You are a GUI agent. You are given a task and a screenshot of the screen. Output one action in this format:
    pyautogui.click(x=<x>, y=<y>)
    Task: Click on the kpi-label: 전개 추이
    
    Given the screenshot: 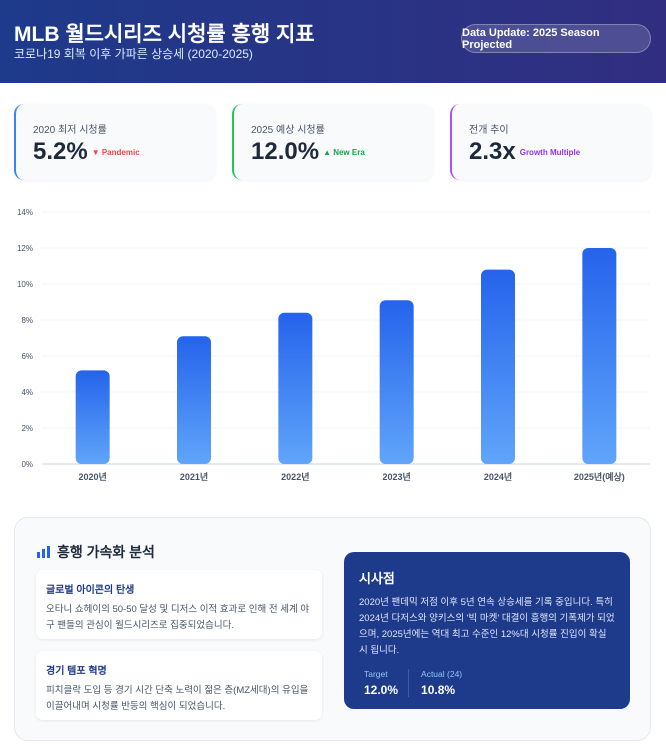 What is the action you would take?
    pyautogui.click(x=489, y=130)
    